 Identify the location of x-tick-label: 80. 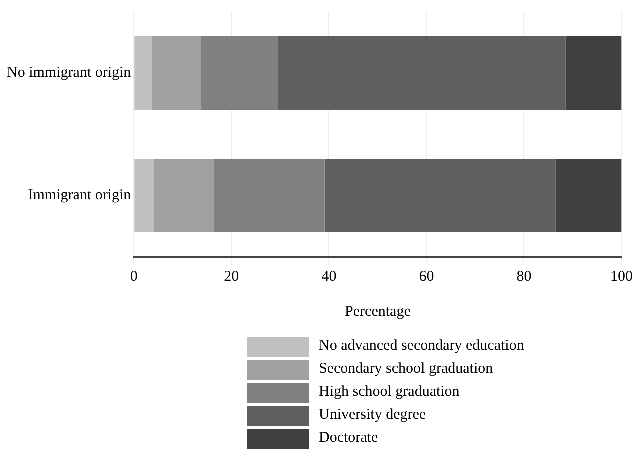
(524, 276).